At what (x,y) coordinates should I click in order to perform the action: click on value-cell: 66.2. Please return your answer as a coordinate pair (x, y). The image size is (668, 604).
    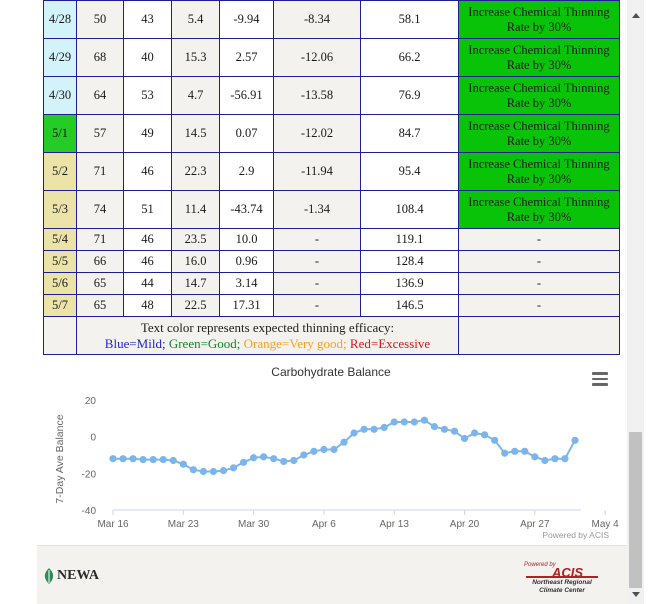
    Looking at the image, I should click on (409, 57).